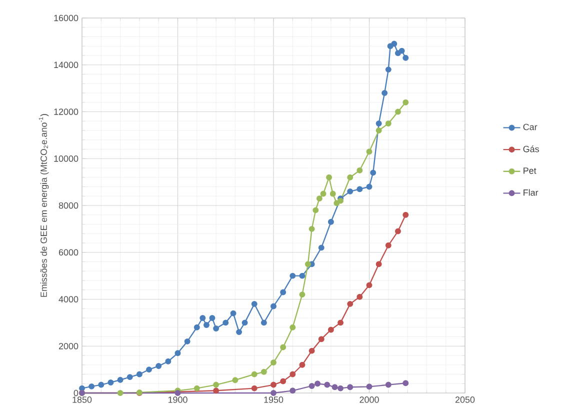  I want to click on y-tick-label: 2000, so click(68, 346).